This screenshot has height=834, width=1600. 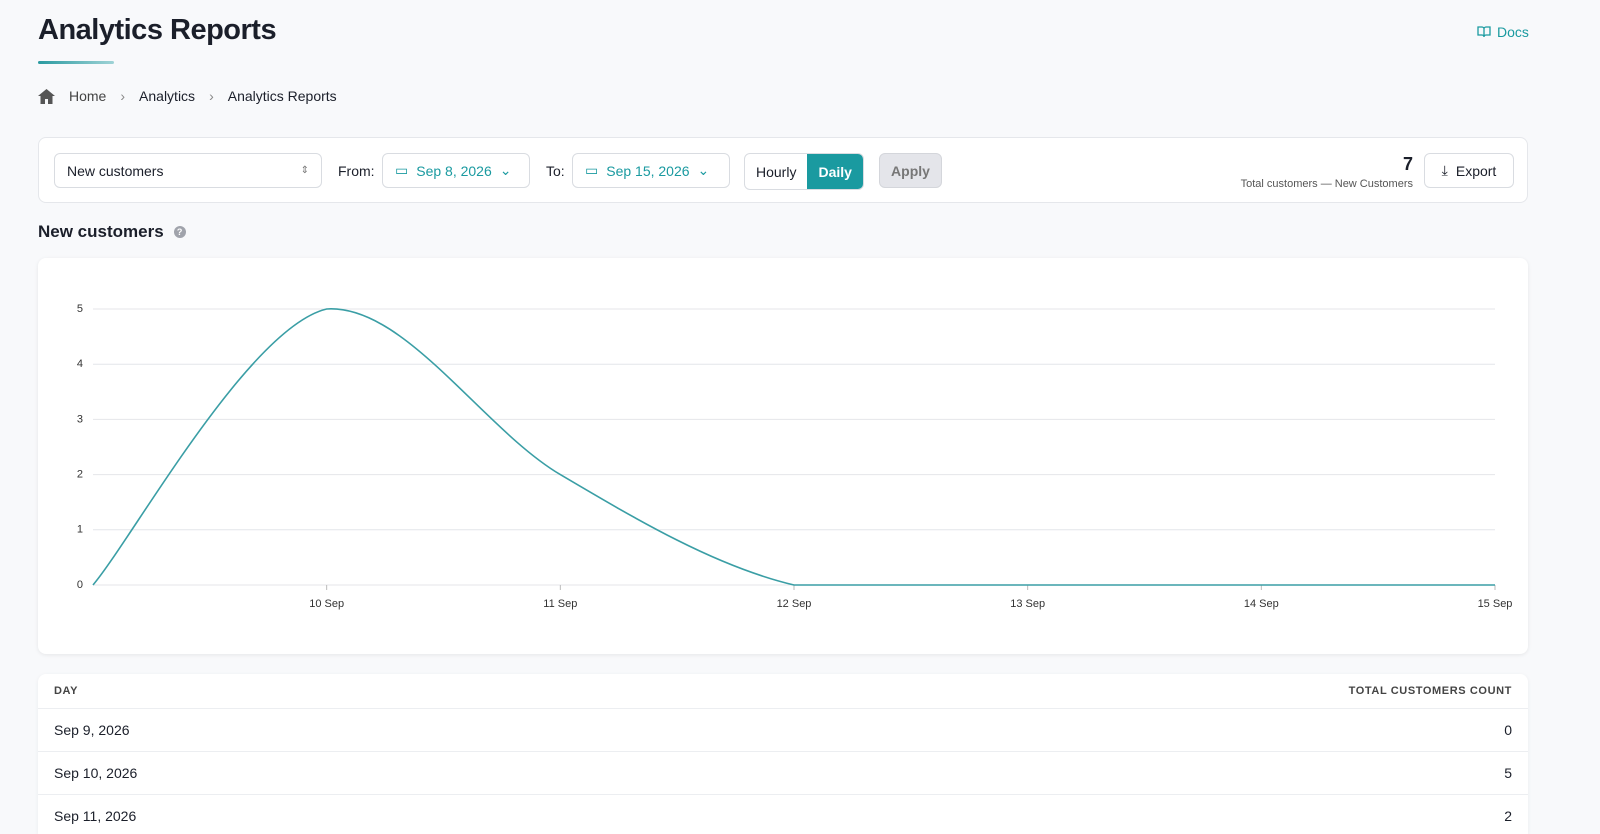 What do you see at coordinates (783, 691) in the screenshot?
I see `table-header: DAY TOTAL CUSTOMERS COUNT` at bounding box center [783, 691].